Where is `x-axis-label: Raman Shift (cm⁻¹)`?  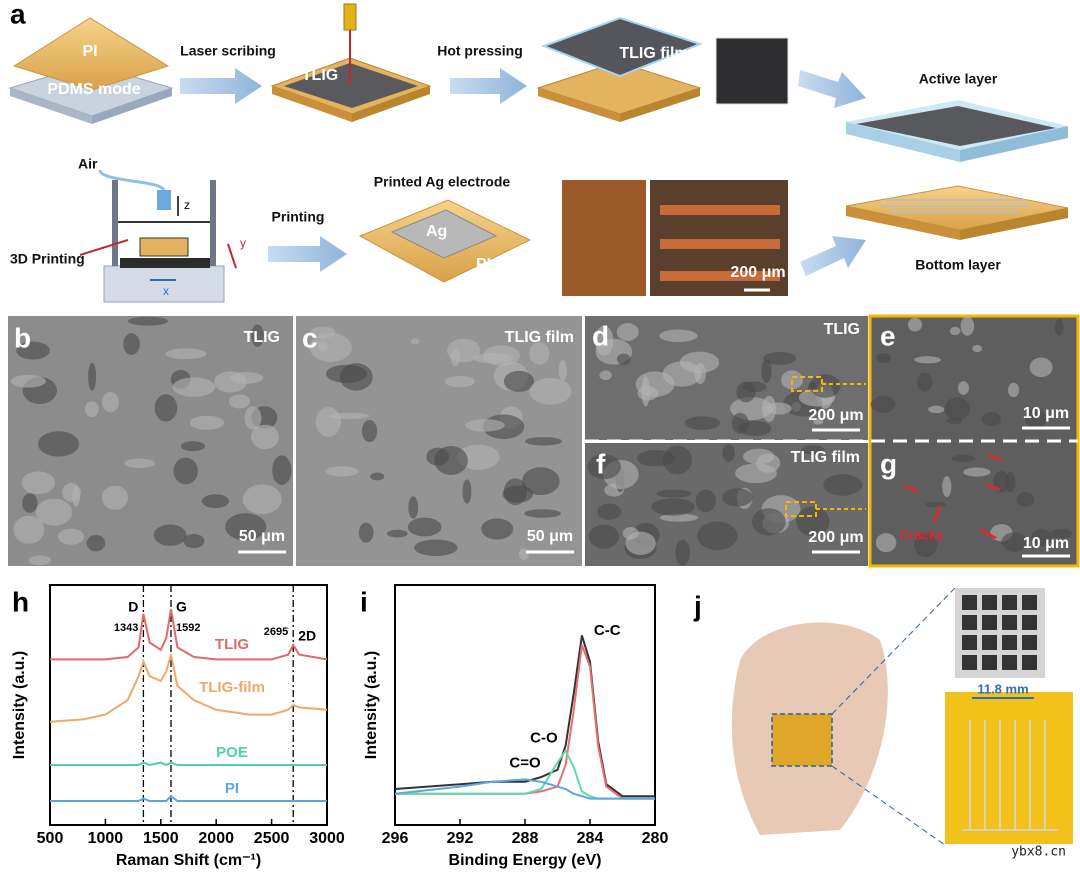 x-axis-label: Raman Shift (cm⁻¹) is located at coordinates (188, 860).